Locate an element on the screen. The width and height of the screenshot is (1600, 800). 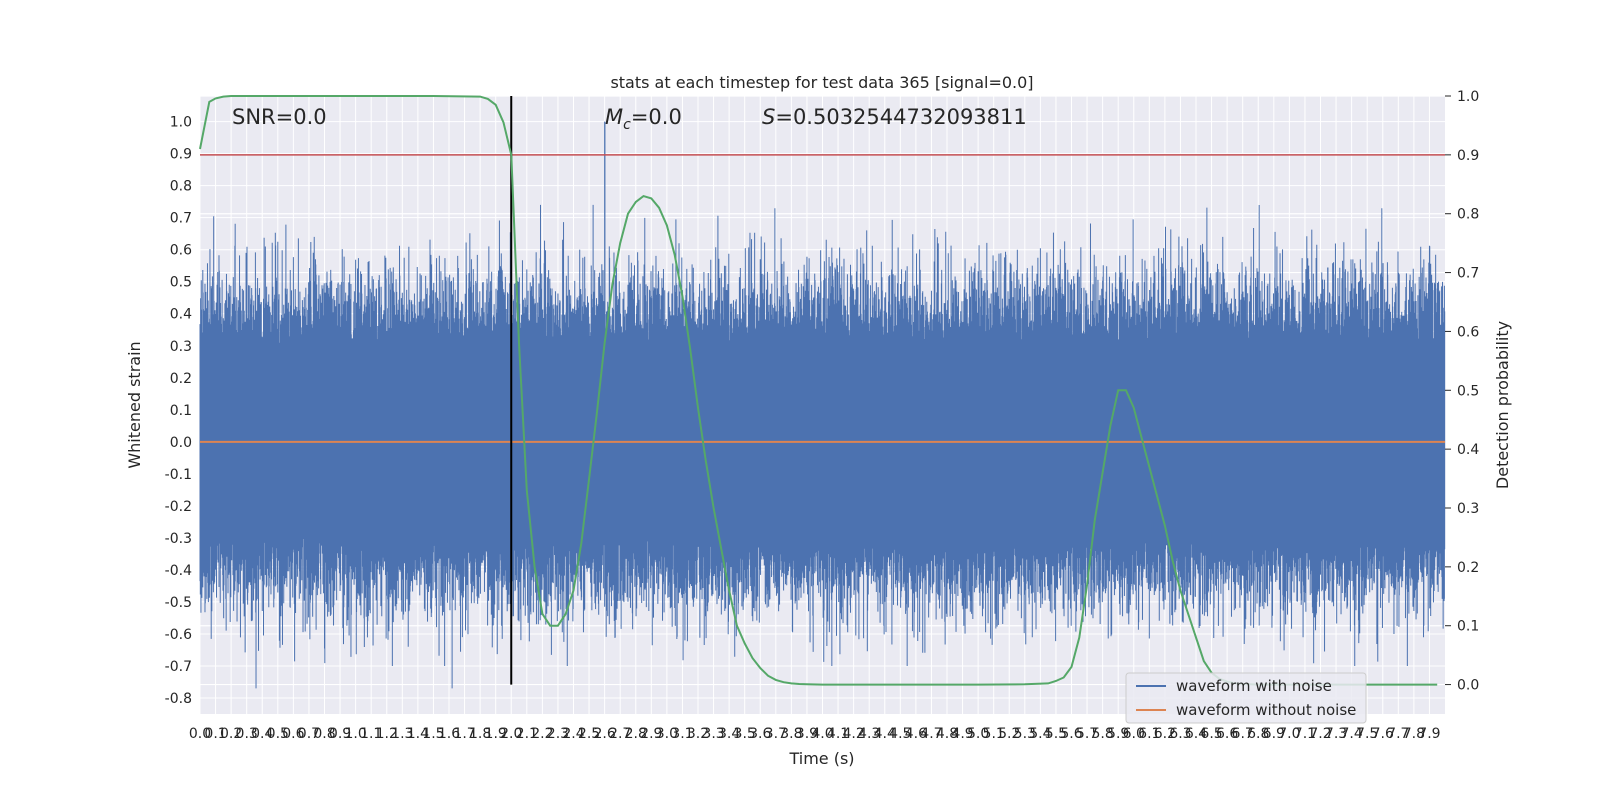
x-tick-label: 1.3 is located at coordinates (402, 734).